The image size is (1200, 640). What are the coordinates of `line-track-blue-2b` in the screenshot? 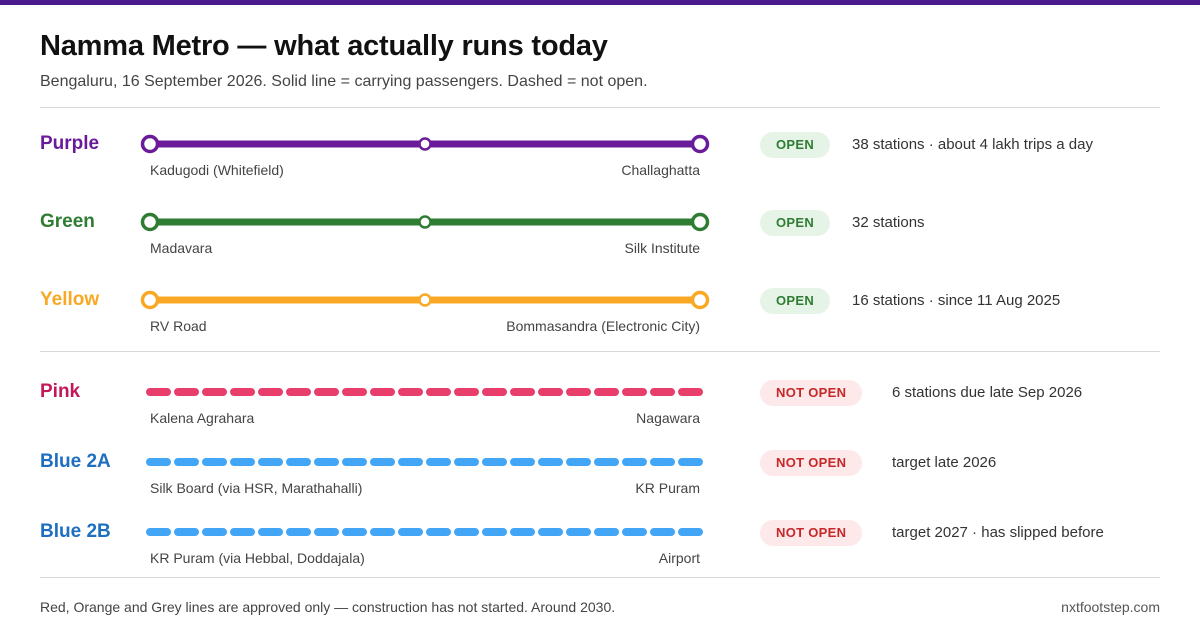 It's located at (425, 532).